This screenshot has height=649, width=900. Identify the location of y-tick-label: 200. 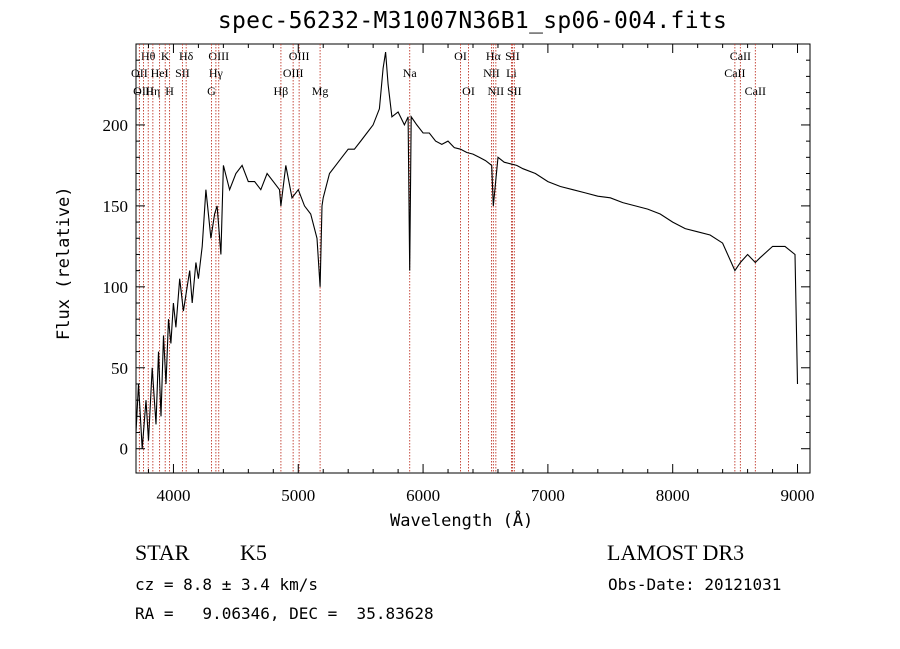
(116, 125).